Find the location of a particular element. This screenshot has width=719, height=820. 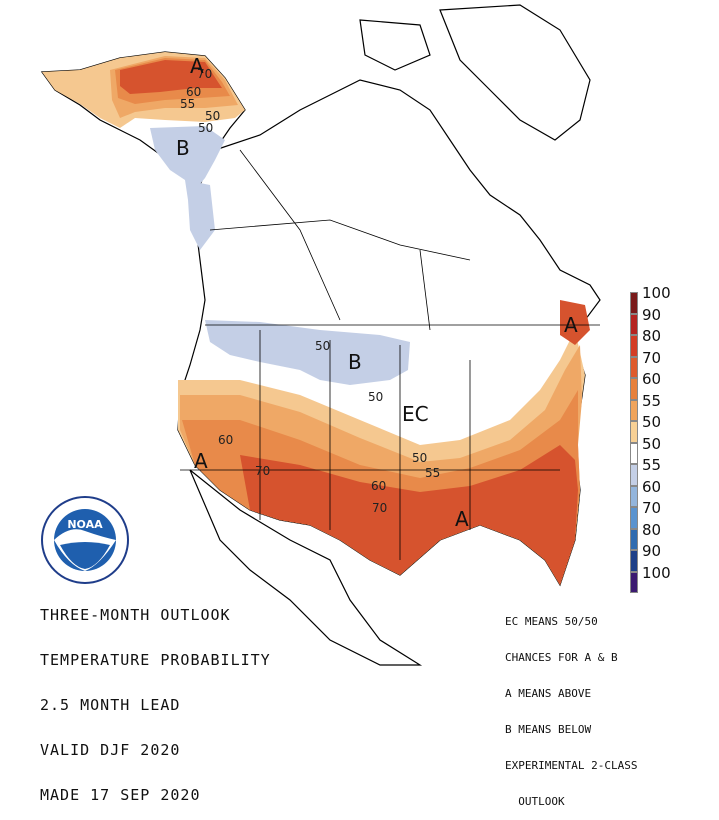

region-label-alaska-above: A is located at coordinates (197, 66).